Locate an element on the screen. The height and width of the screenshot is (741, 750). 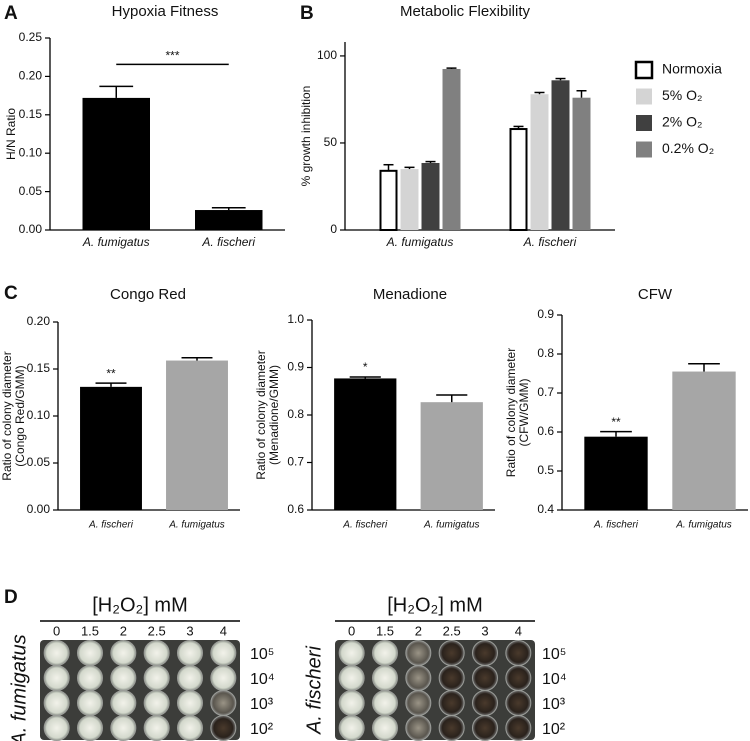
y-axis-label: (Menadione/GMM) is located at coordinates (274, 415).